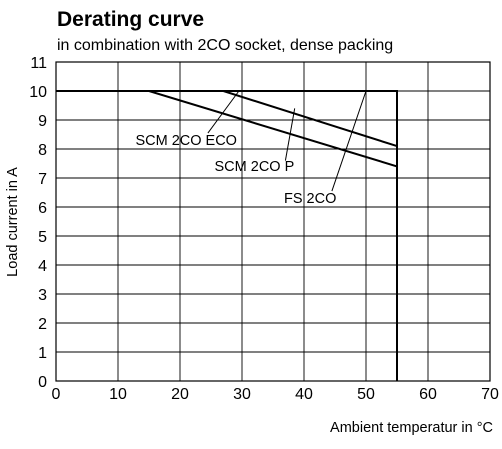 This screenshot has width=502, height=449. I want to click on x-axis-label: Ambient temperatur in °C, so click(411, 428).